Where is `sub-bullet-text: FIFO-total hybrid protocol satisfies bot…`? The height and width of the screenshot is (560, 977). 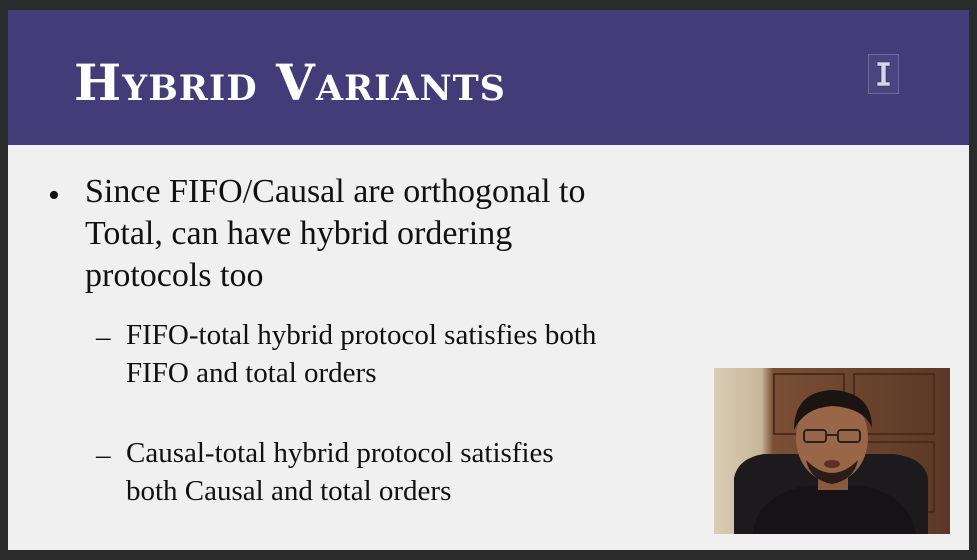
sub-bullet-text: FIFO-total hybrid protocol satisfies bot… is located at coordinates (361, 354).